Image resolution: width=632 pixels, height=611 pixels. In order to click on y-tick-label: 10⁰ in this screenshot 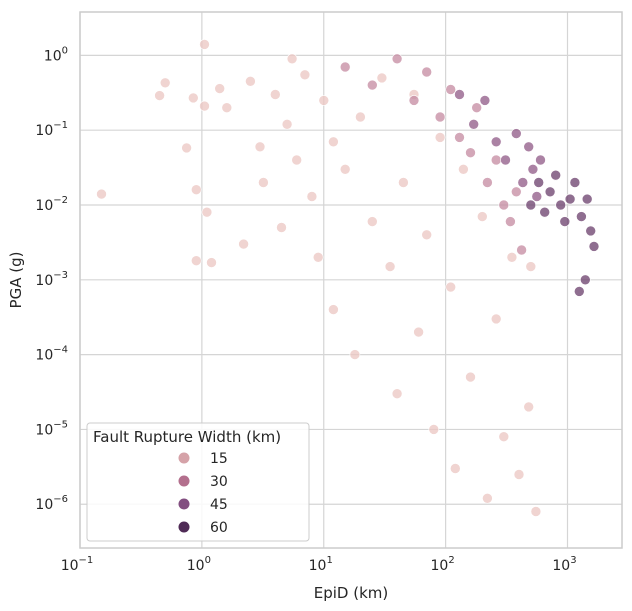, I will do `click(56, 54)`.